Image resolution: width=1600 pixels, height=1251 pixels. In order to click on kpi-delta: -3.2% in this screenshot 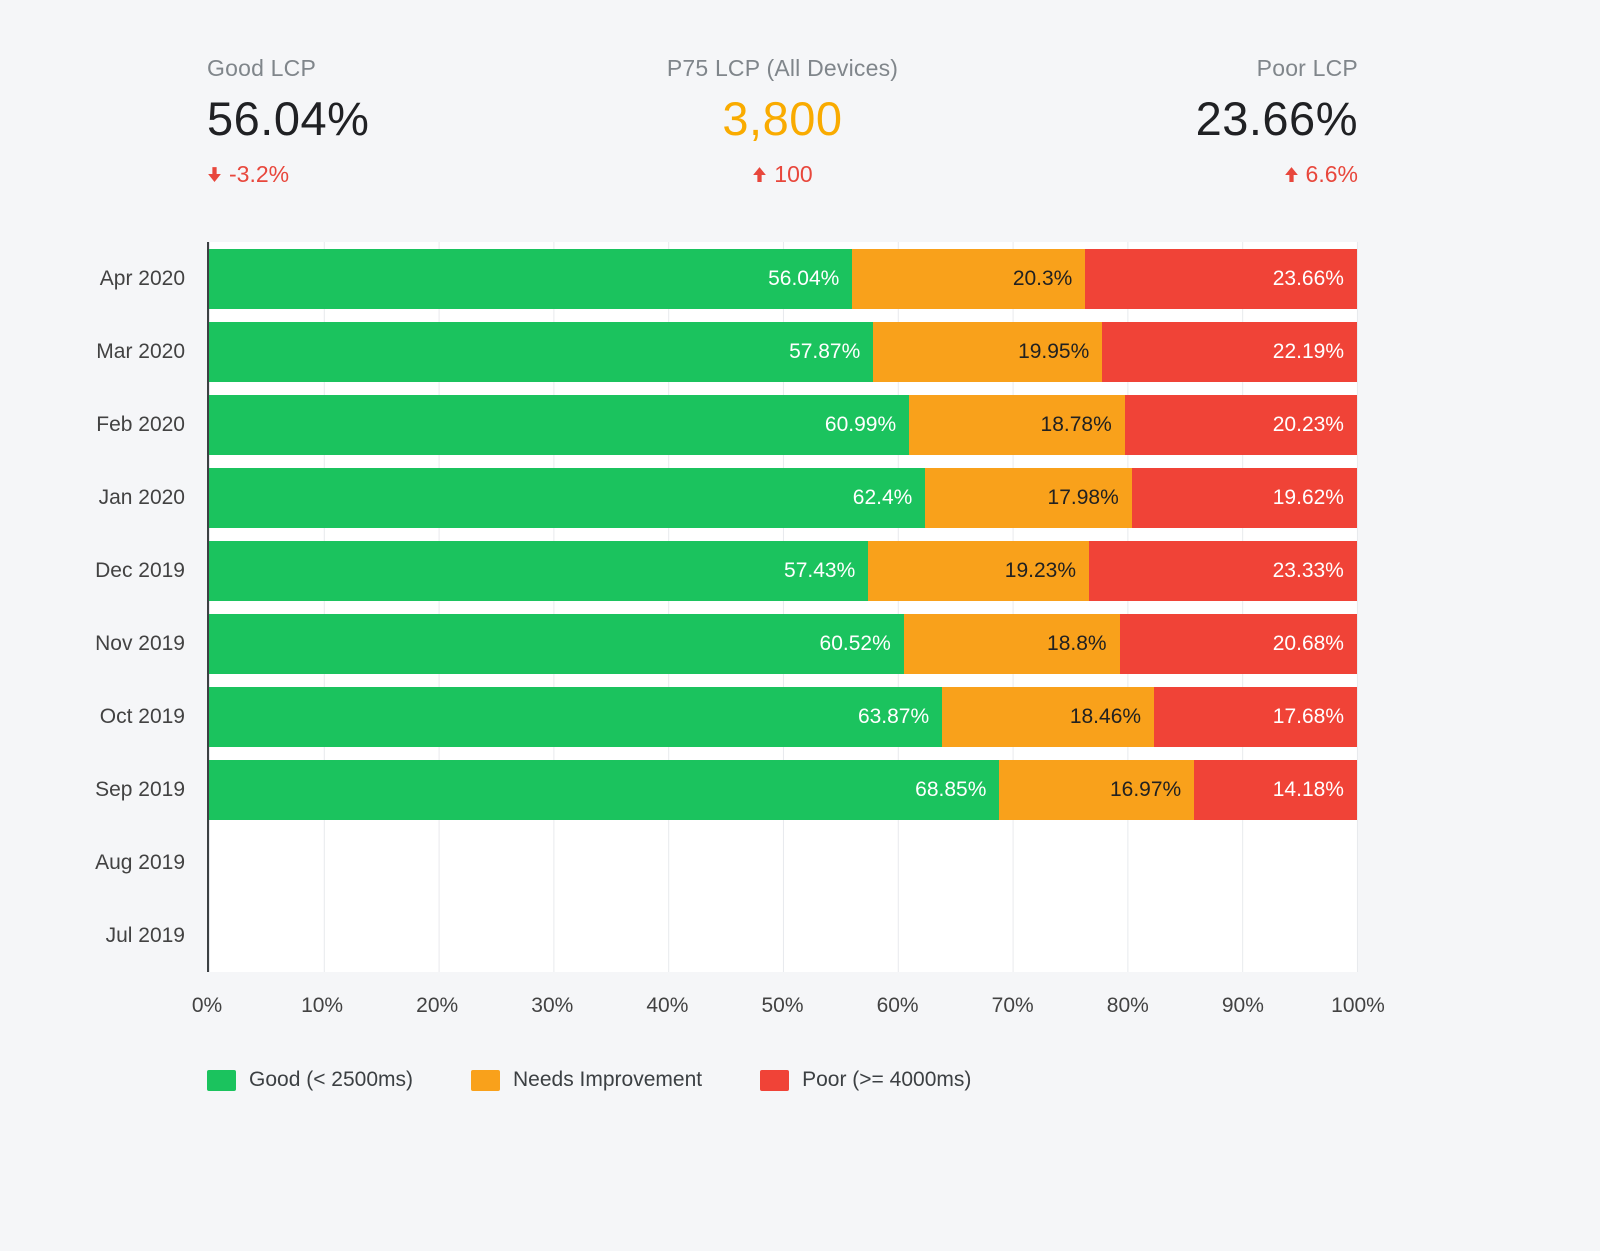, I will do `click(248, 174)`.